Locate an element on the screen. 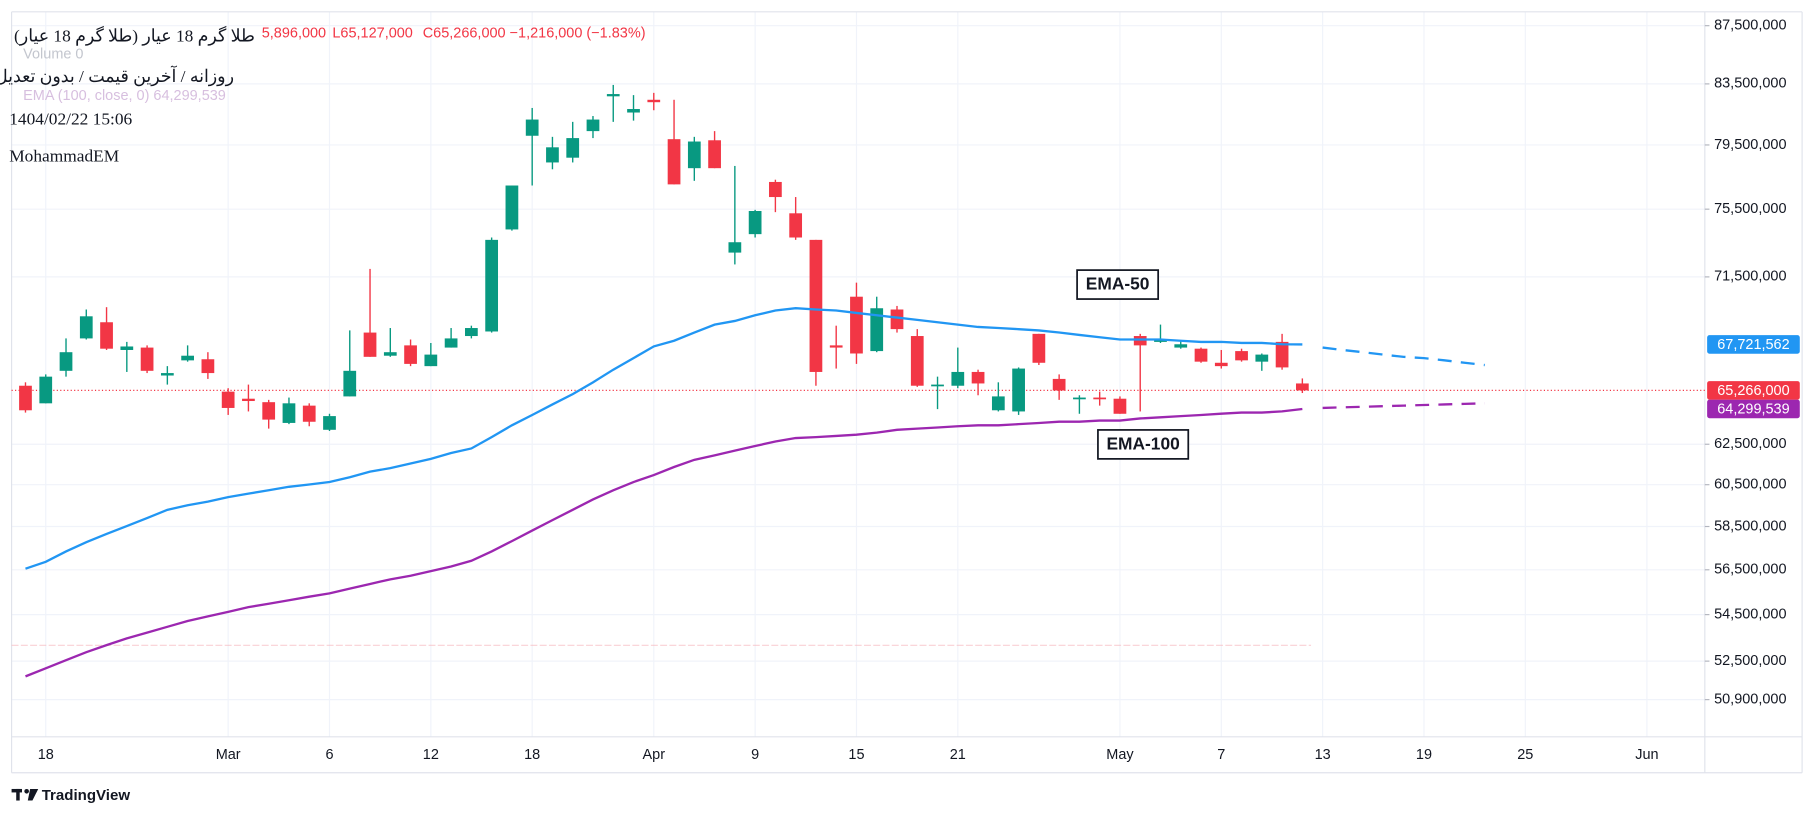  legend-low: L65,127,000 is located at coordinates (372, 34).